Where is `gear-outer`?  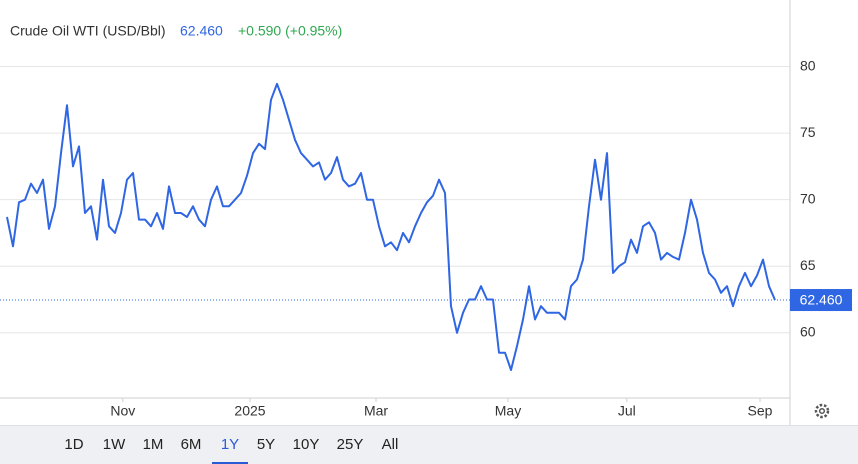 gear-outer is located at coordinates (822, 411).